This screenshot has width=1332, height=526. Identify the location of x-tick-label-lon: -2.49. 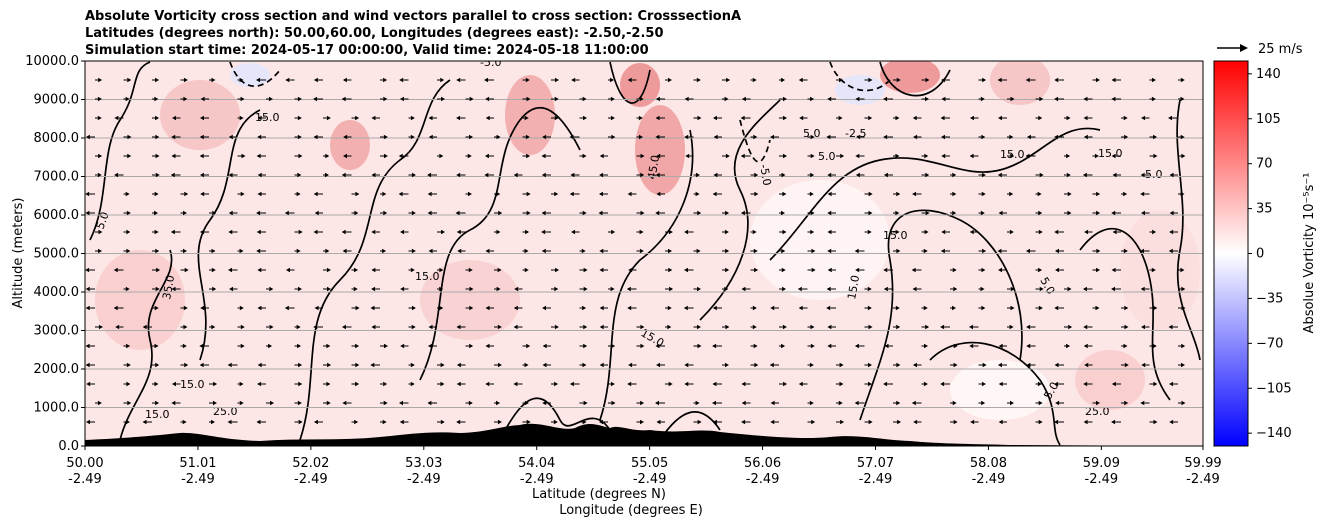
(424, 479).